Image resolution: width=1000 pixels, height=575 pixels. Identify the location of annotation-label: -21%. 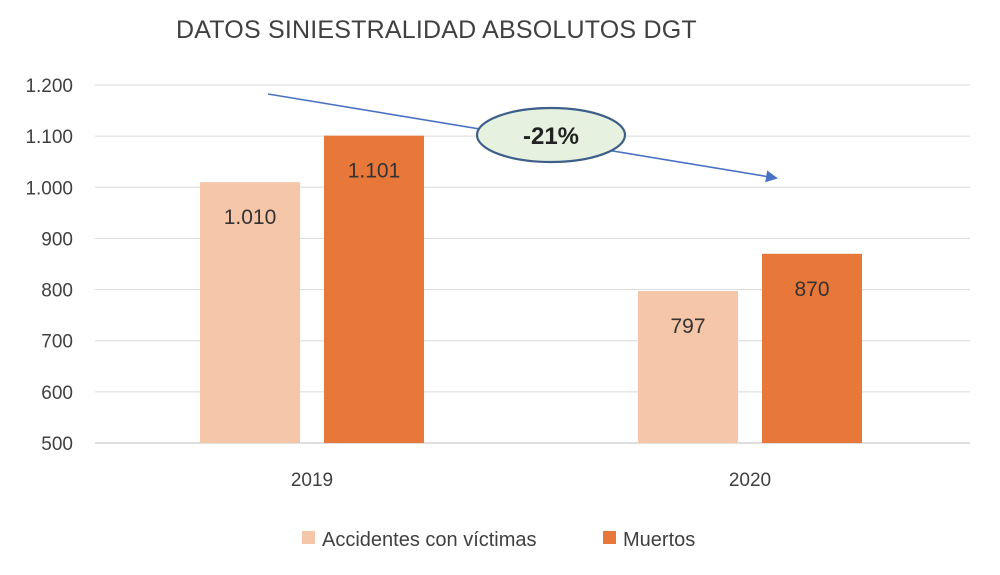
(551, 136).